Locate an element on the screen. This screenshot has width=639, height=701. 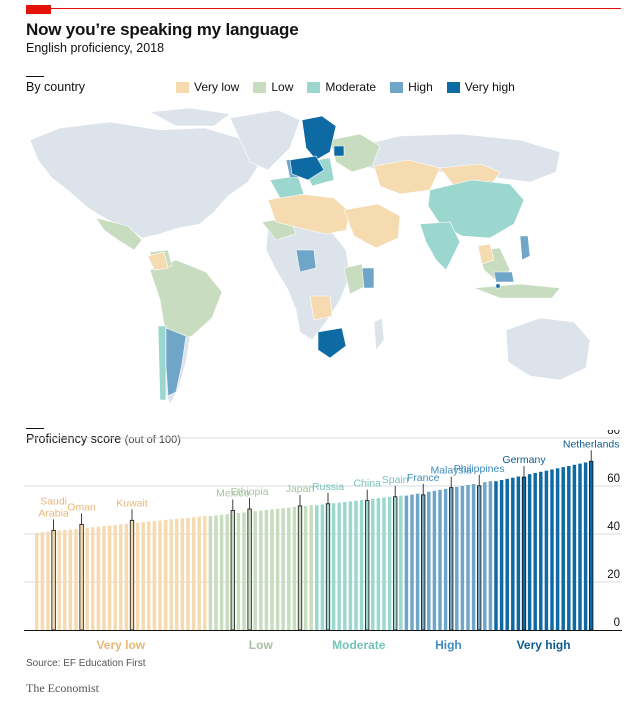
annotation-label: Netherlands is located at coordinates (591, 444).